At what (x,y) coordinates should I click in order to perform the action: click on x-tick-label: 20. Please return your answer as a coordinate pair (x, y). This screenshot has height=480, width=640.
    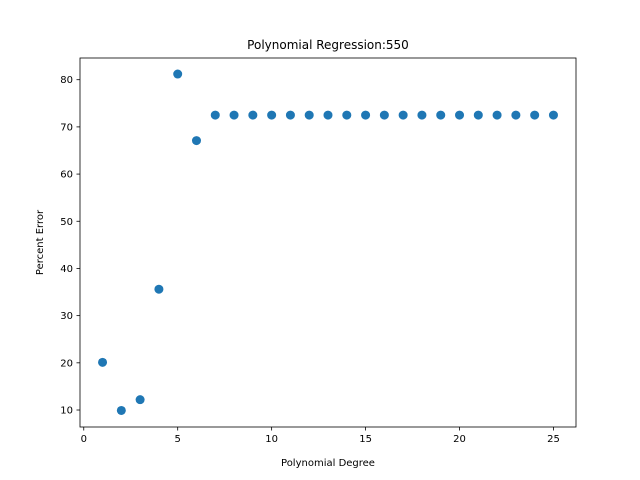
    Looking at the image, I should click on (459, 439).